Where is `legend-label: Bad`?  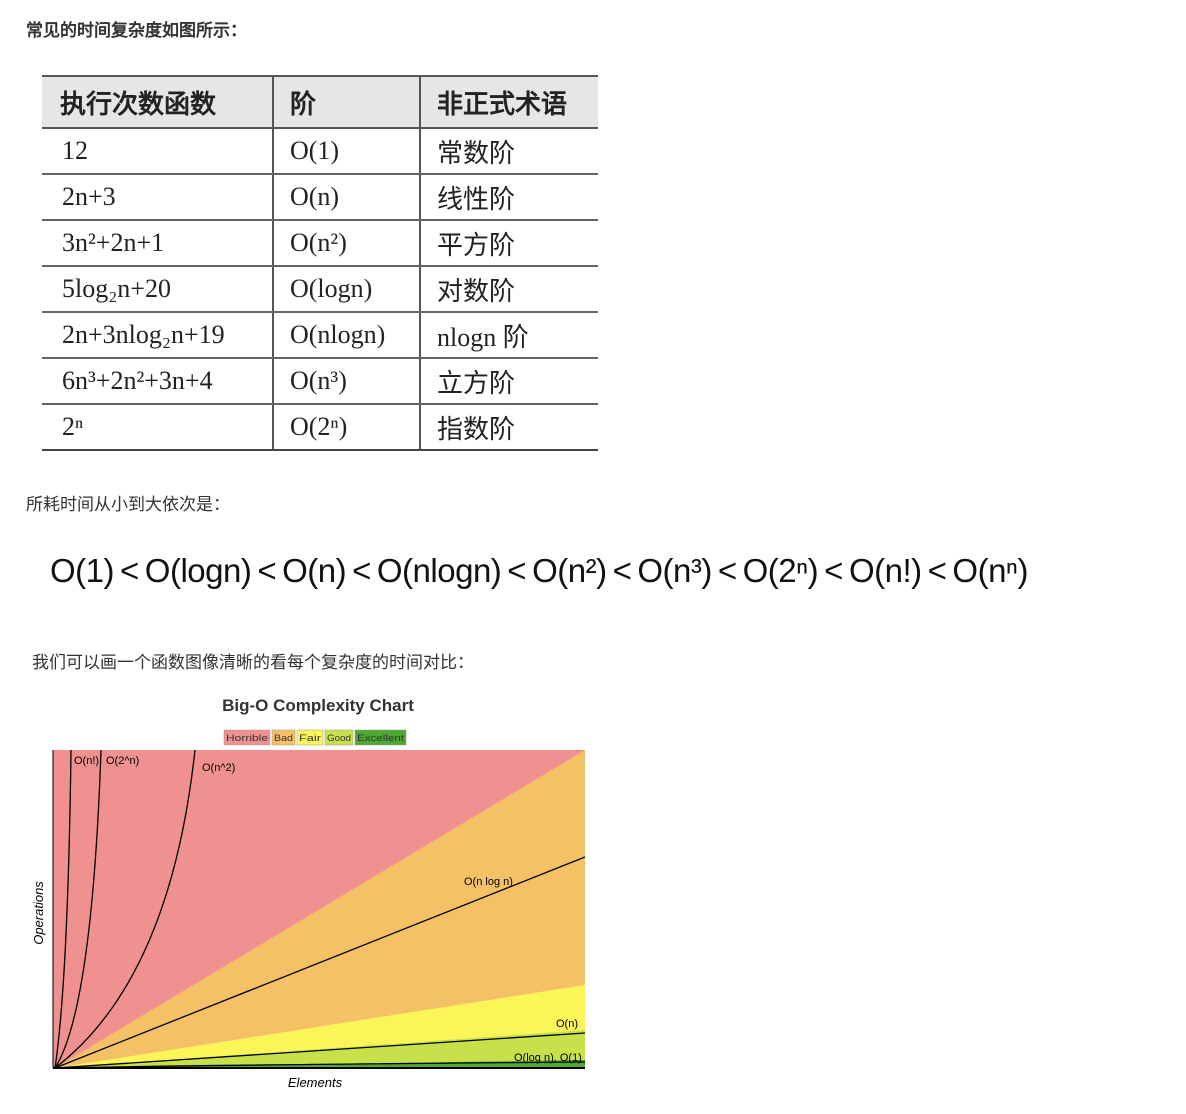
legend-label: Bad is located at coordinates (283, 738).